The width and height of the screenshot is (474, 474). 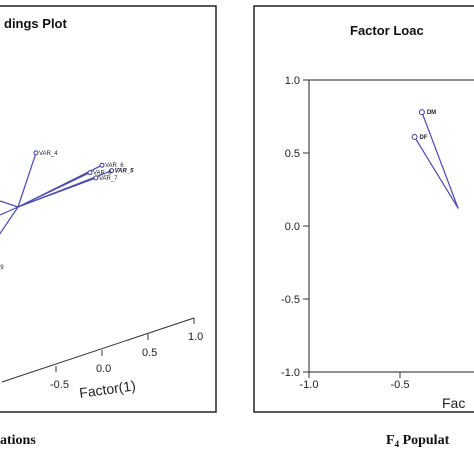 What do you see at coordinates (292, 227) in the screenshot?
I see `right-y-tick-label: 0.0` at bounding box center [292, 227].